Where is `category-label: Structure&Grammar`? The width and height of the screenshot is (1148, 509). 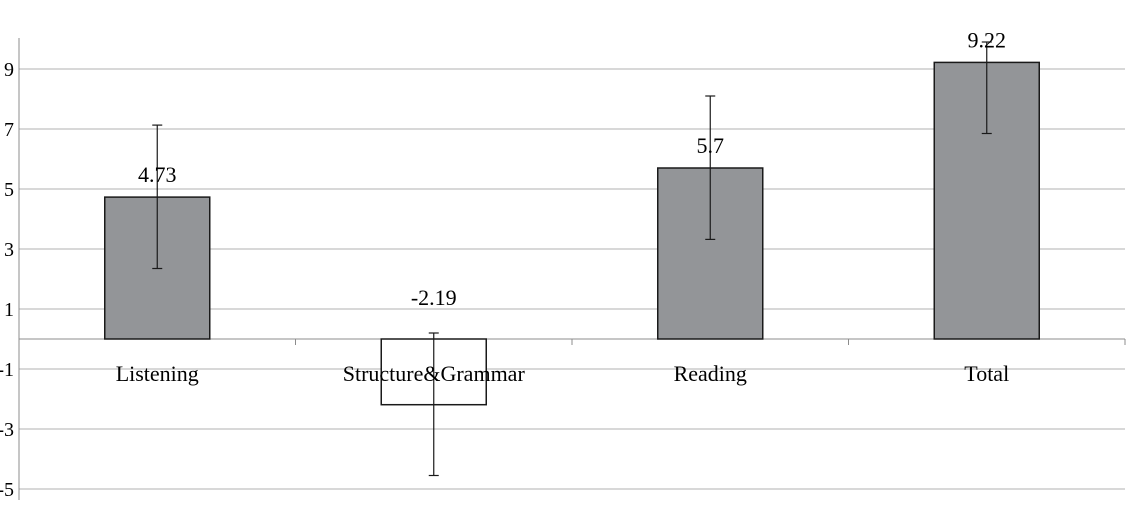
category-label: Structure&Grammar is located at coordinates (434, 373).